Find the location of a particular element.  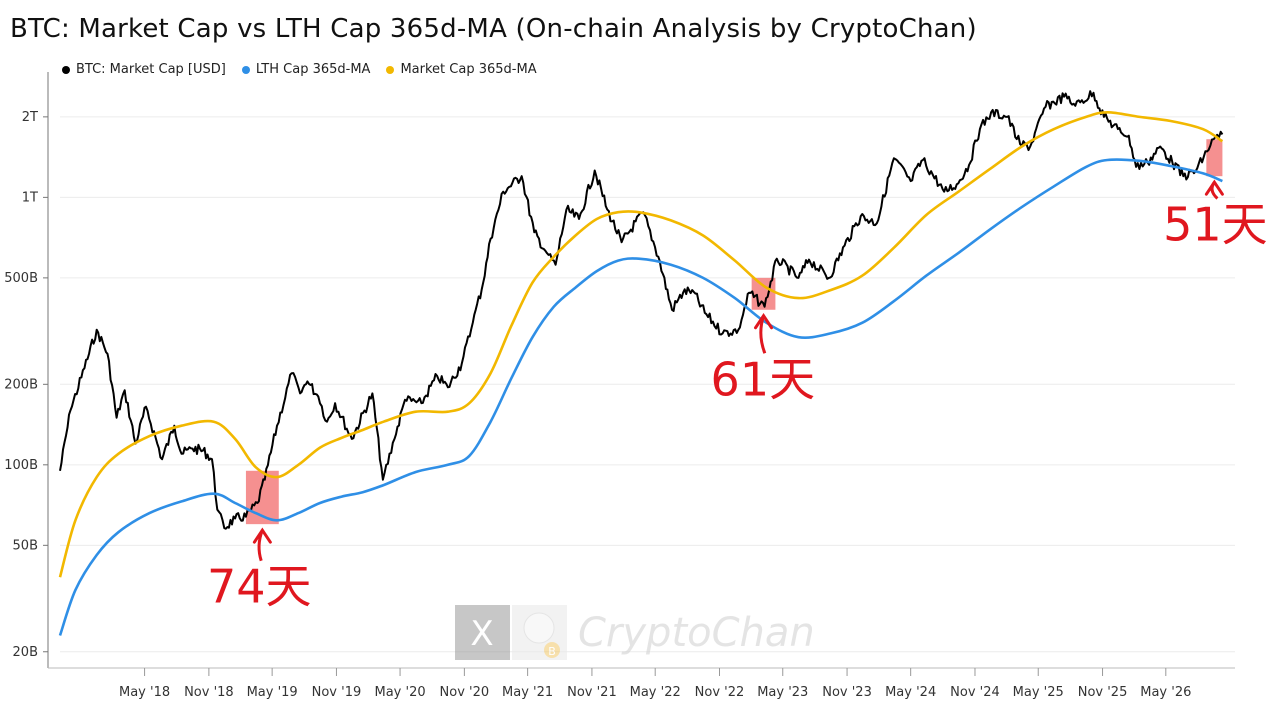

legend-item-market-cap-ma: Market Cap 365d-MA is located at coordinates (461, 69).